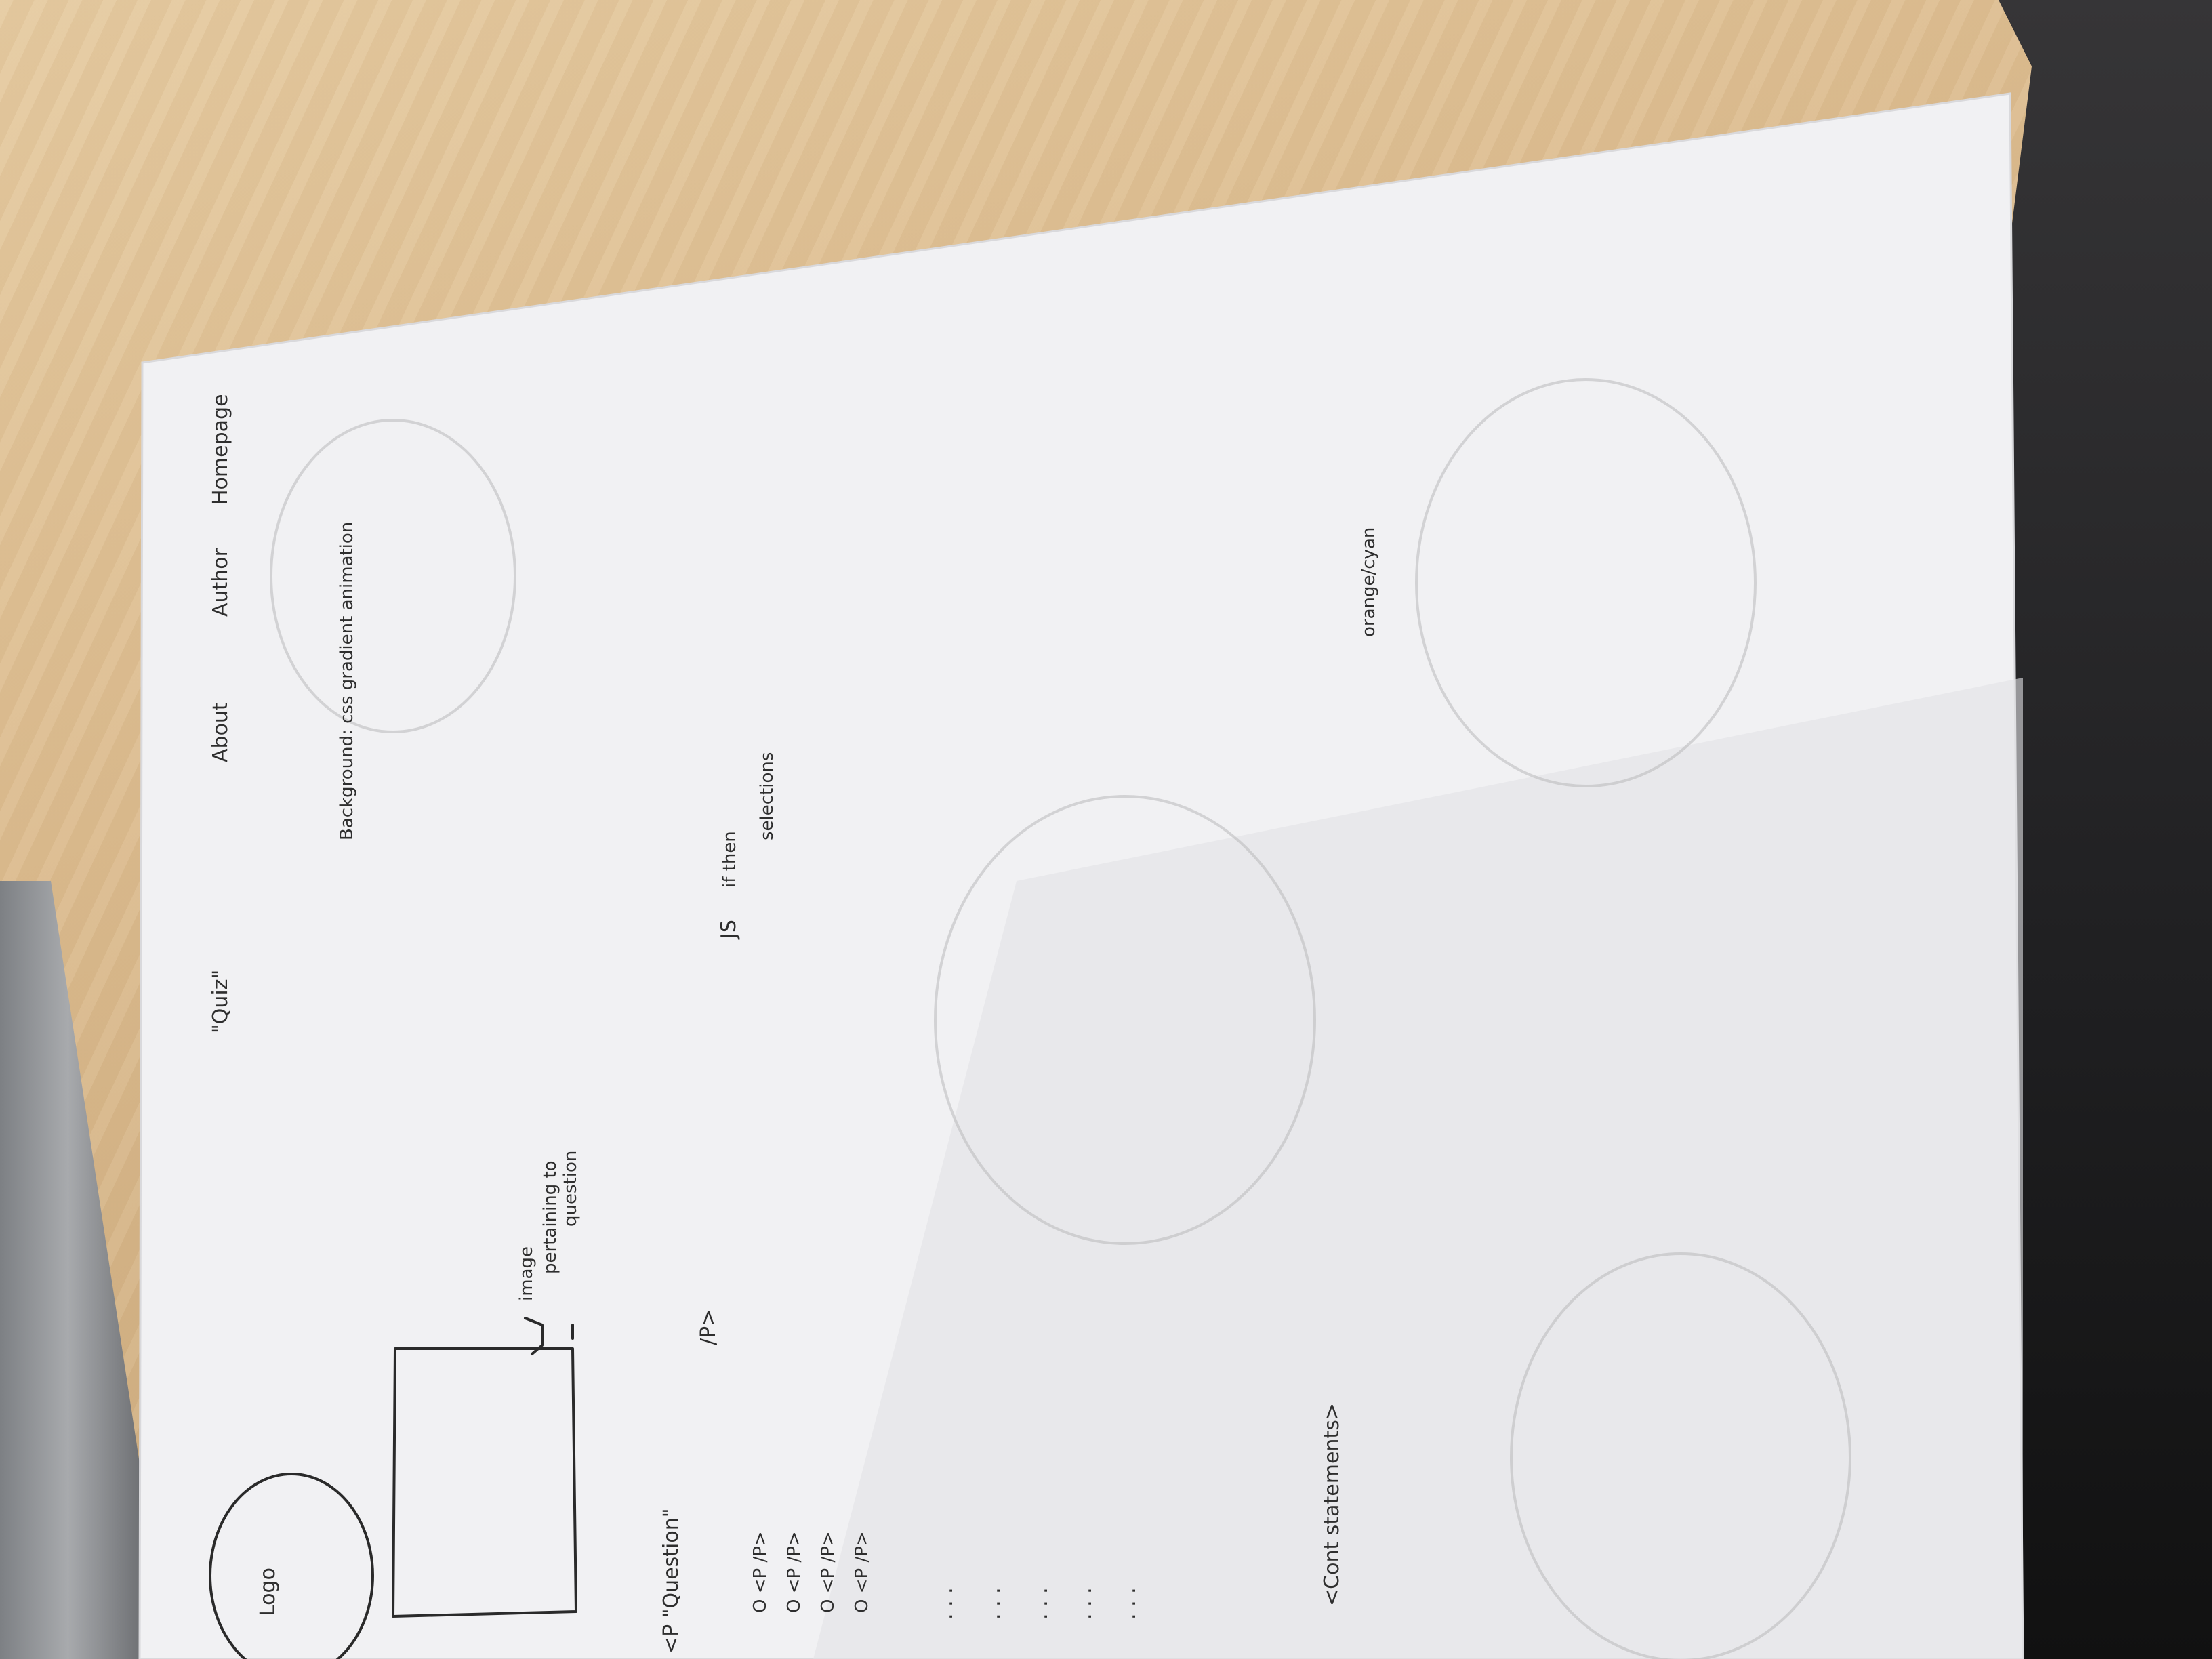 The width and height of the screenshot is (2212, 1659). What do you see at coordinates (221, 732) in the screenshot?
I see `nav-about: About` at bounding box center [221, 732].